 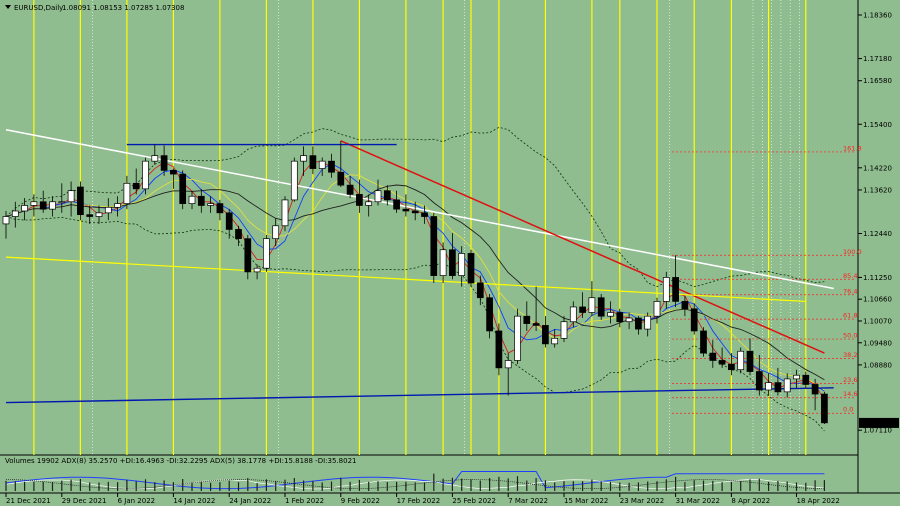 What do you see at coordinates (877, 168) in the screenshot?
I see `price-axis-label: 1.14220` at bounding box center [877, 168].